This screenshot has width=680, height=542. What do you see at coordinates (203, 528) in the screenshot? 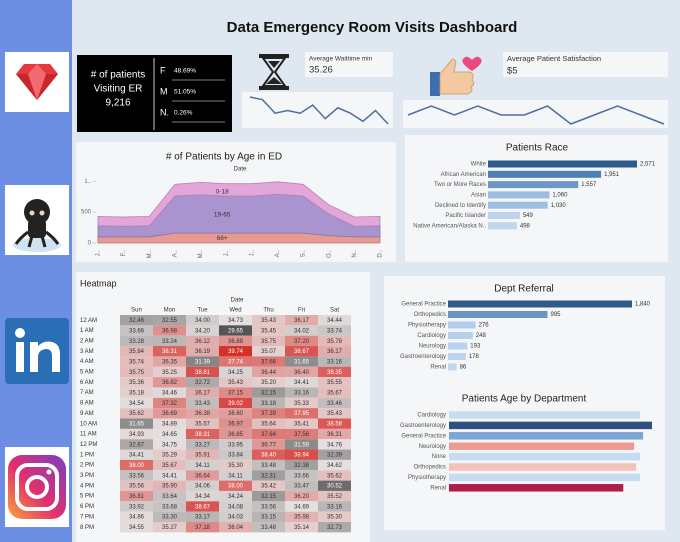
I see `cell-label: 37.18` at bounding box center [203, 528].